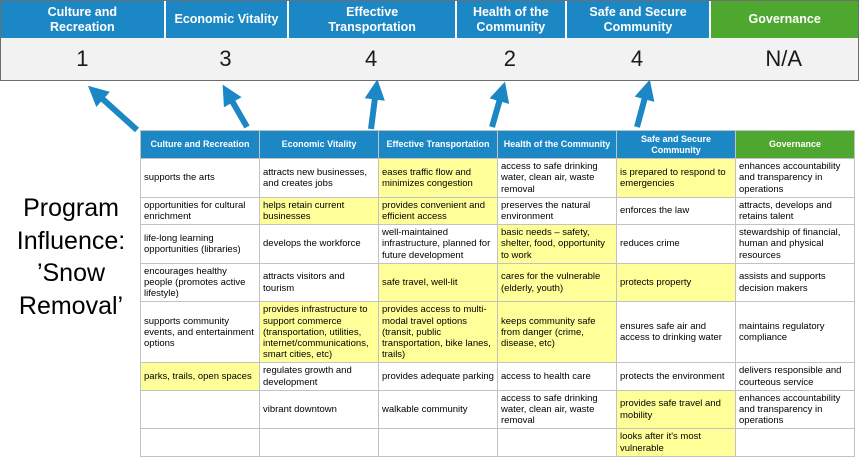  What do you see at coordinates (784, 58) in the screenshot?
I see `banner-score-5: N/A` at bounding box center [784, 58].